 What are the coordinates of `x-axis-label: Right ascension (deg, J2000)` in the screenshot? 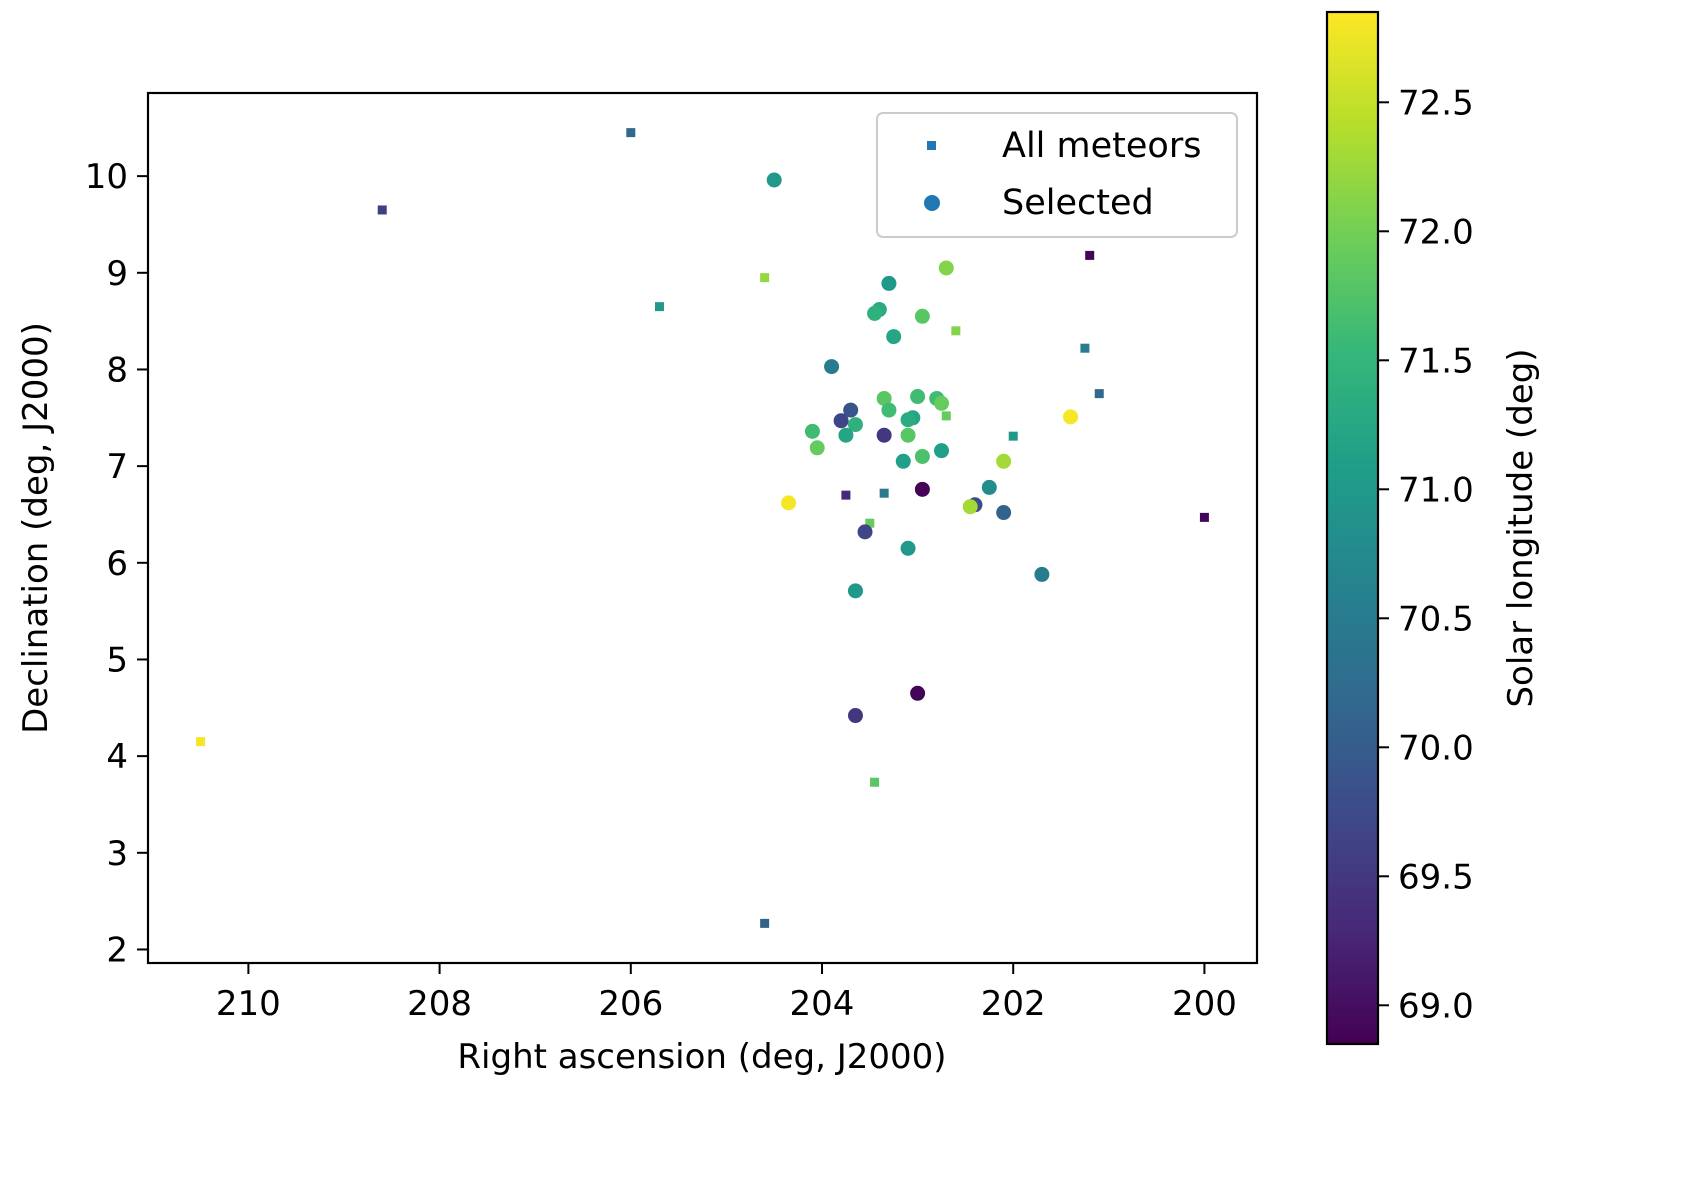 It's located at (701, 1057).